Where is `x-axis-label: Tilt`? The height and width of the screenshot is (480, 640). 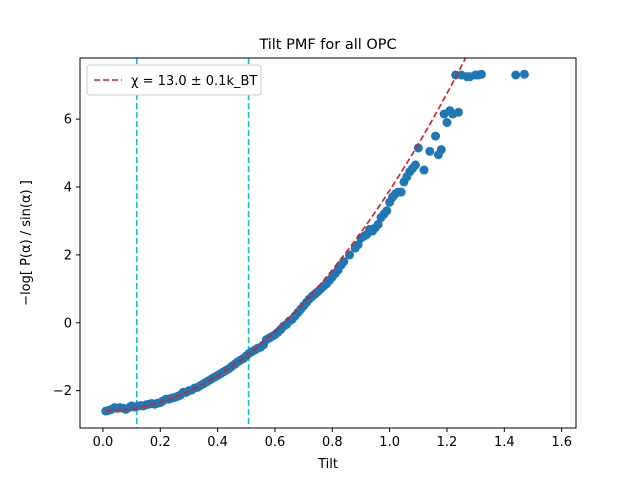 x-axis-label: Tilt is located at coordinates (327, 464).